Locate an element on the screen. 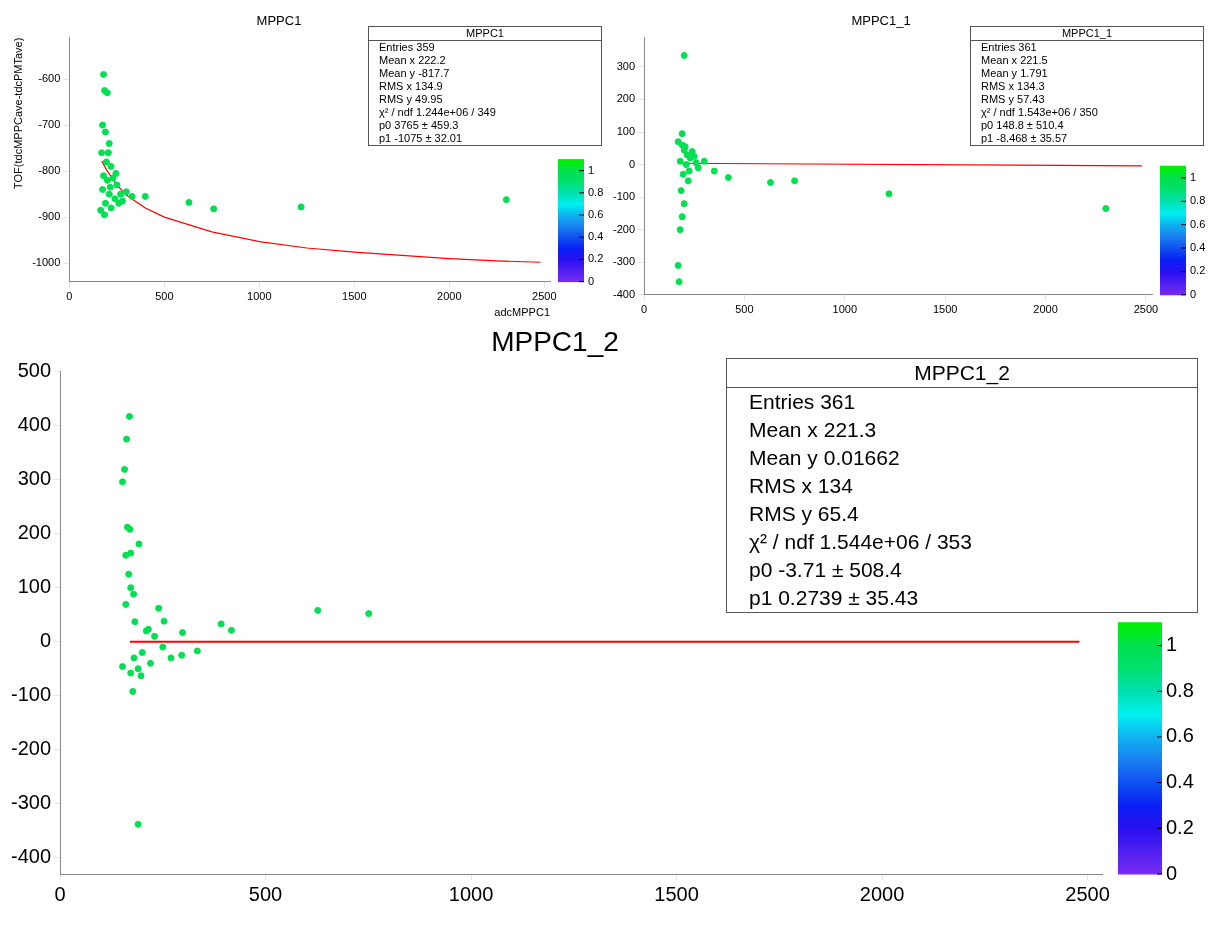 The image size is (1220, 926). y-axis-title: TOF(tdcMPPCave-tdcPMTave) is located at coordinates (17, 113).